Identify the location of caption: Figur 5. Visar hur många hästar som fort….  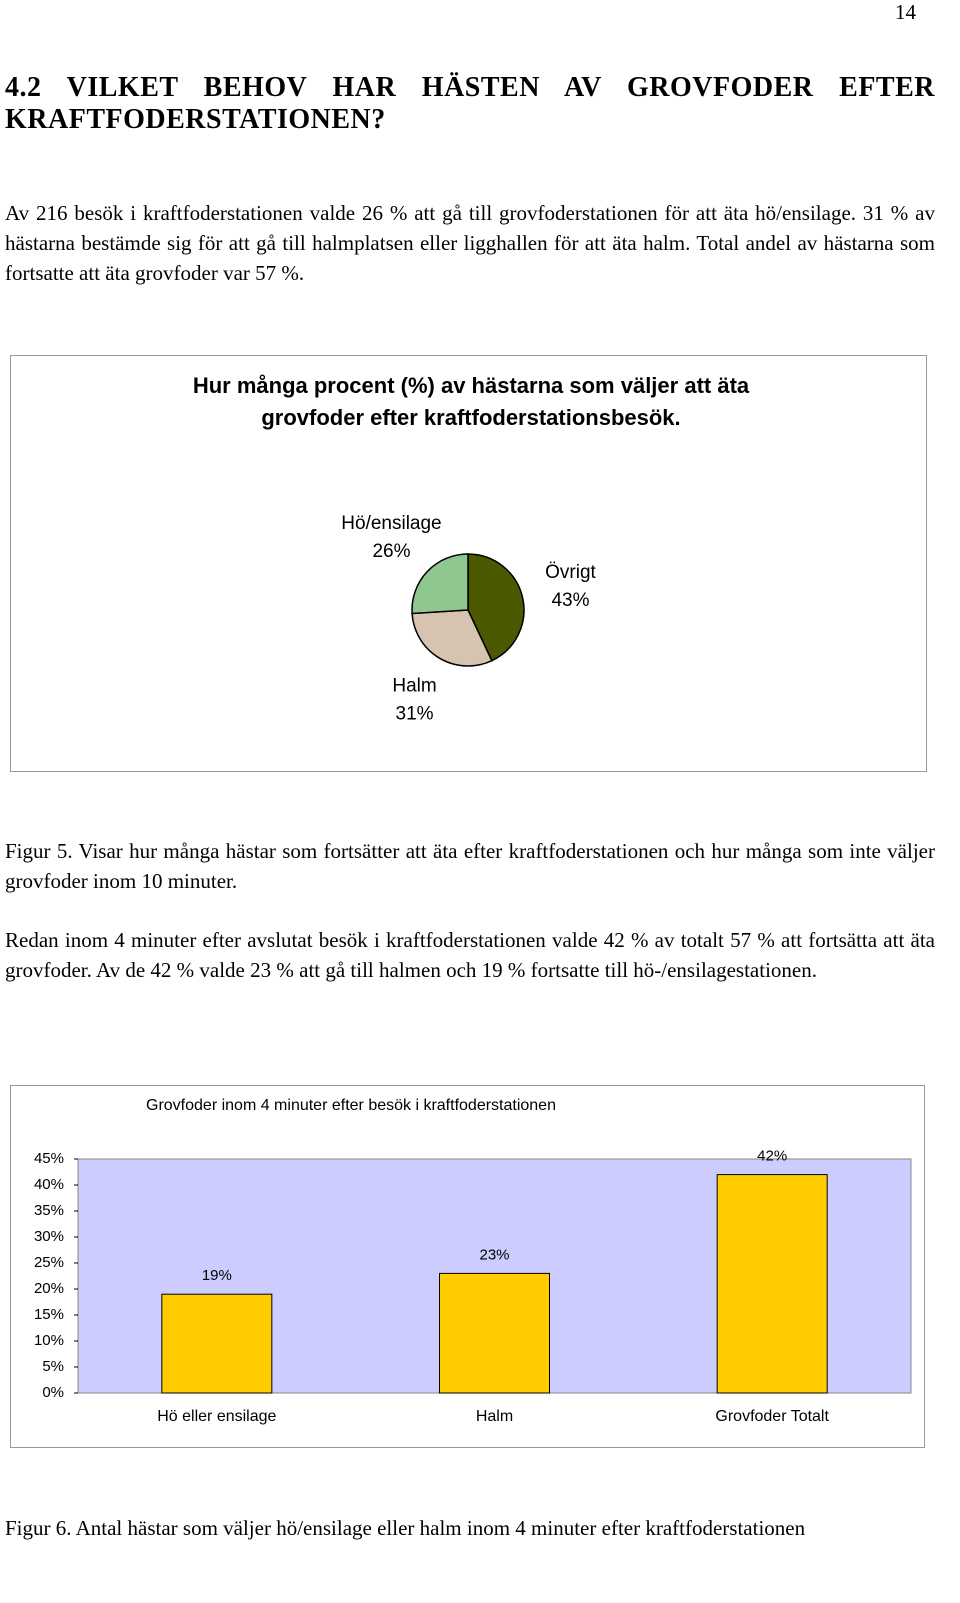
(470, 866).